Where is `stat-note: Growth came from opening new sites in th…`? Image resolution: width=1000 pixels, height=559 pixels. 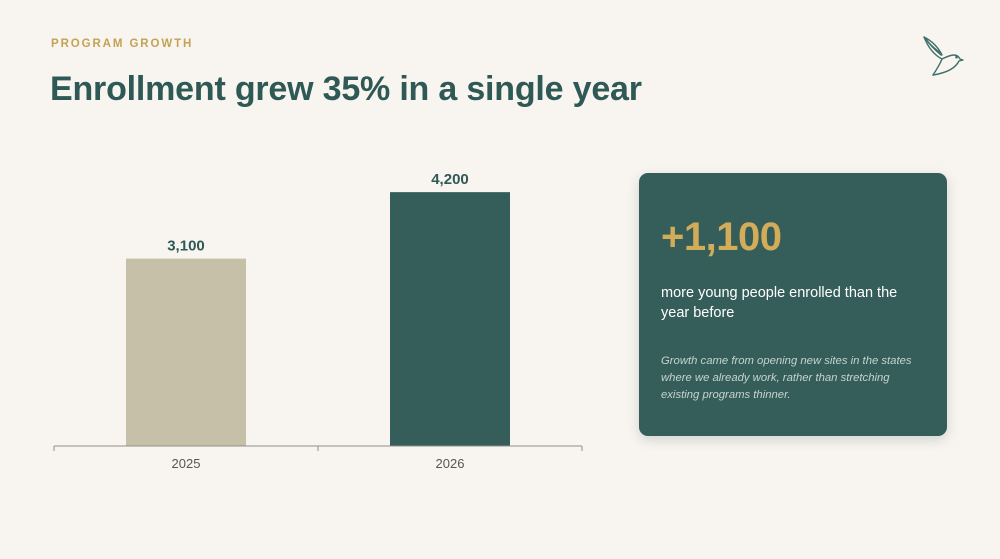
stat-note: Growth came from opening new sites in th… is located at coordinates (786, 378).